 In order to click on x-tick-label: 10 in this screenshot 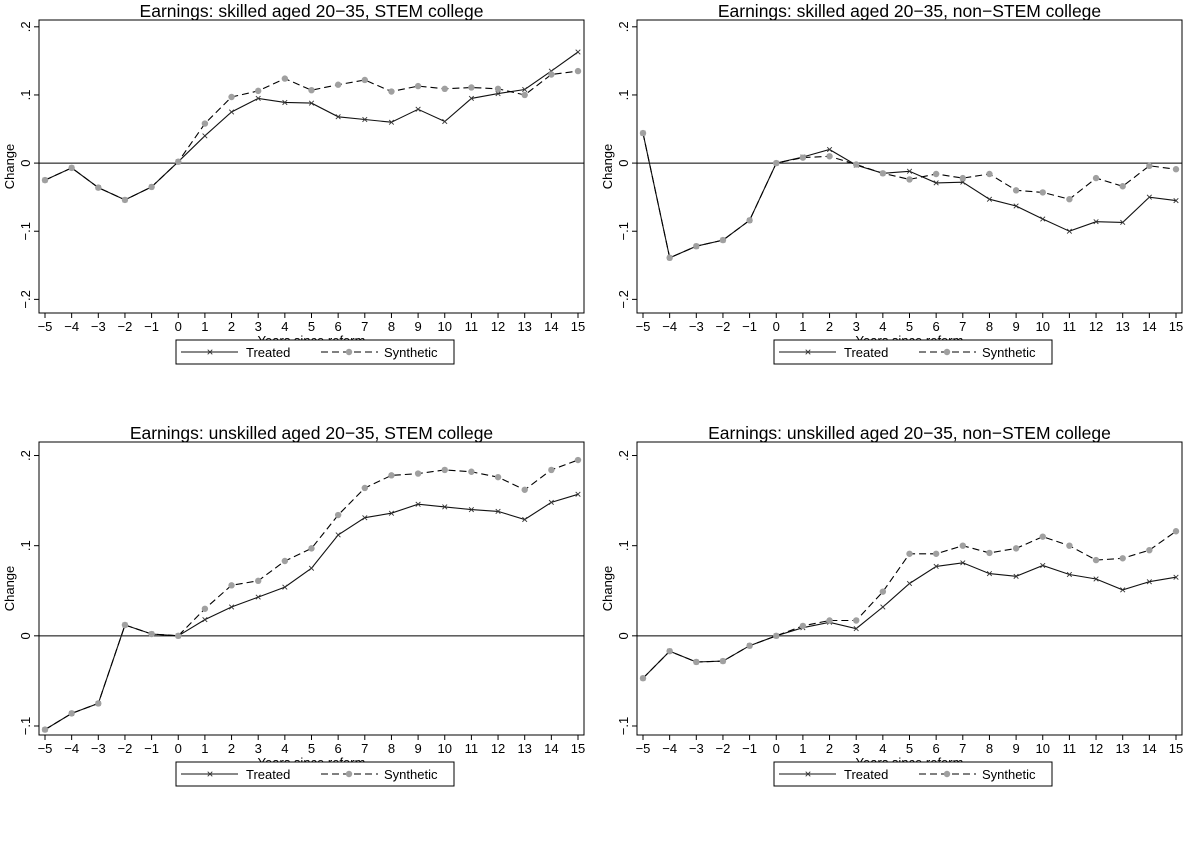, I will do `click(1043, 748)`.